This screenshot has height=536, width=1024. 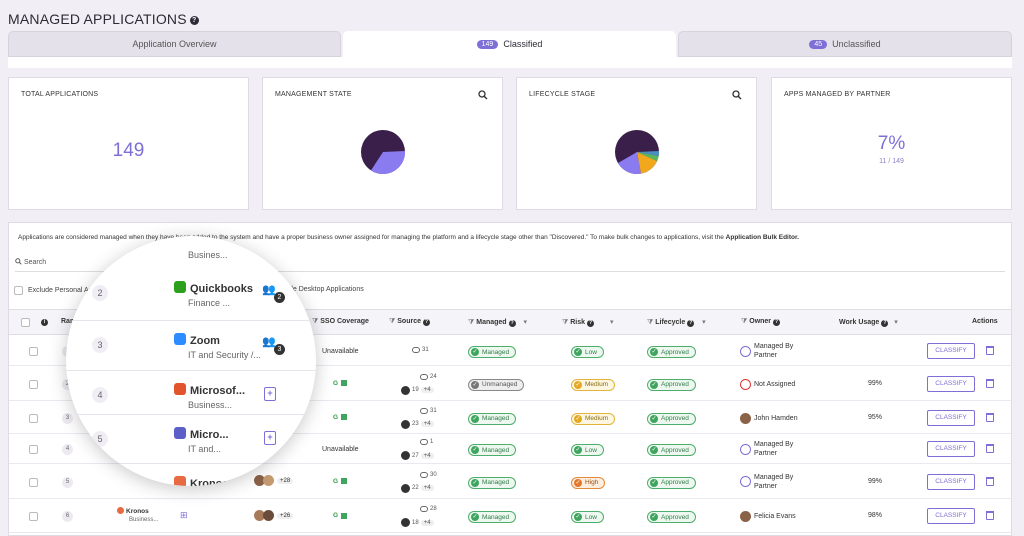 I want to click on app-name: Zoom, so click(x=197, y=340).